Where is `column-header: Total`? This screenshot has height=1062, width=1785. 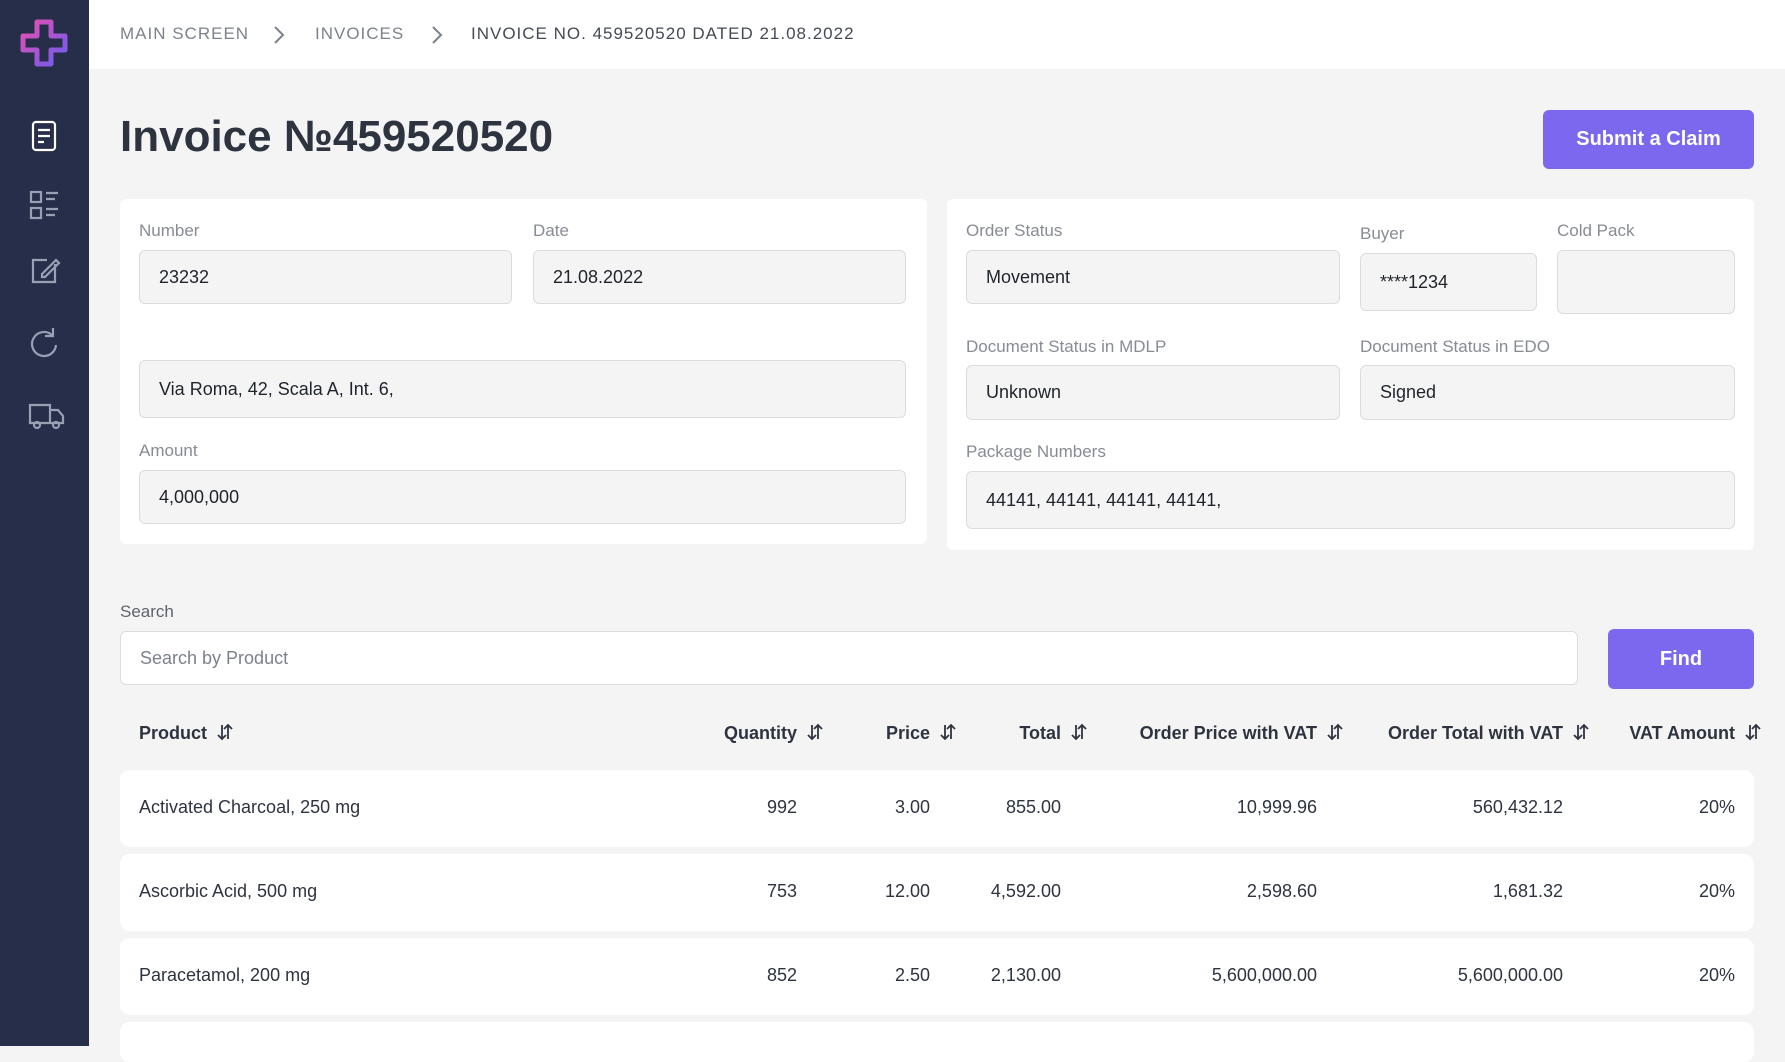 column-header: Total is located at coordinates (1053, 733).